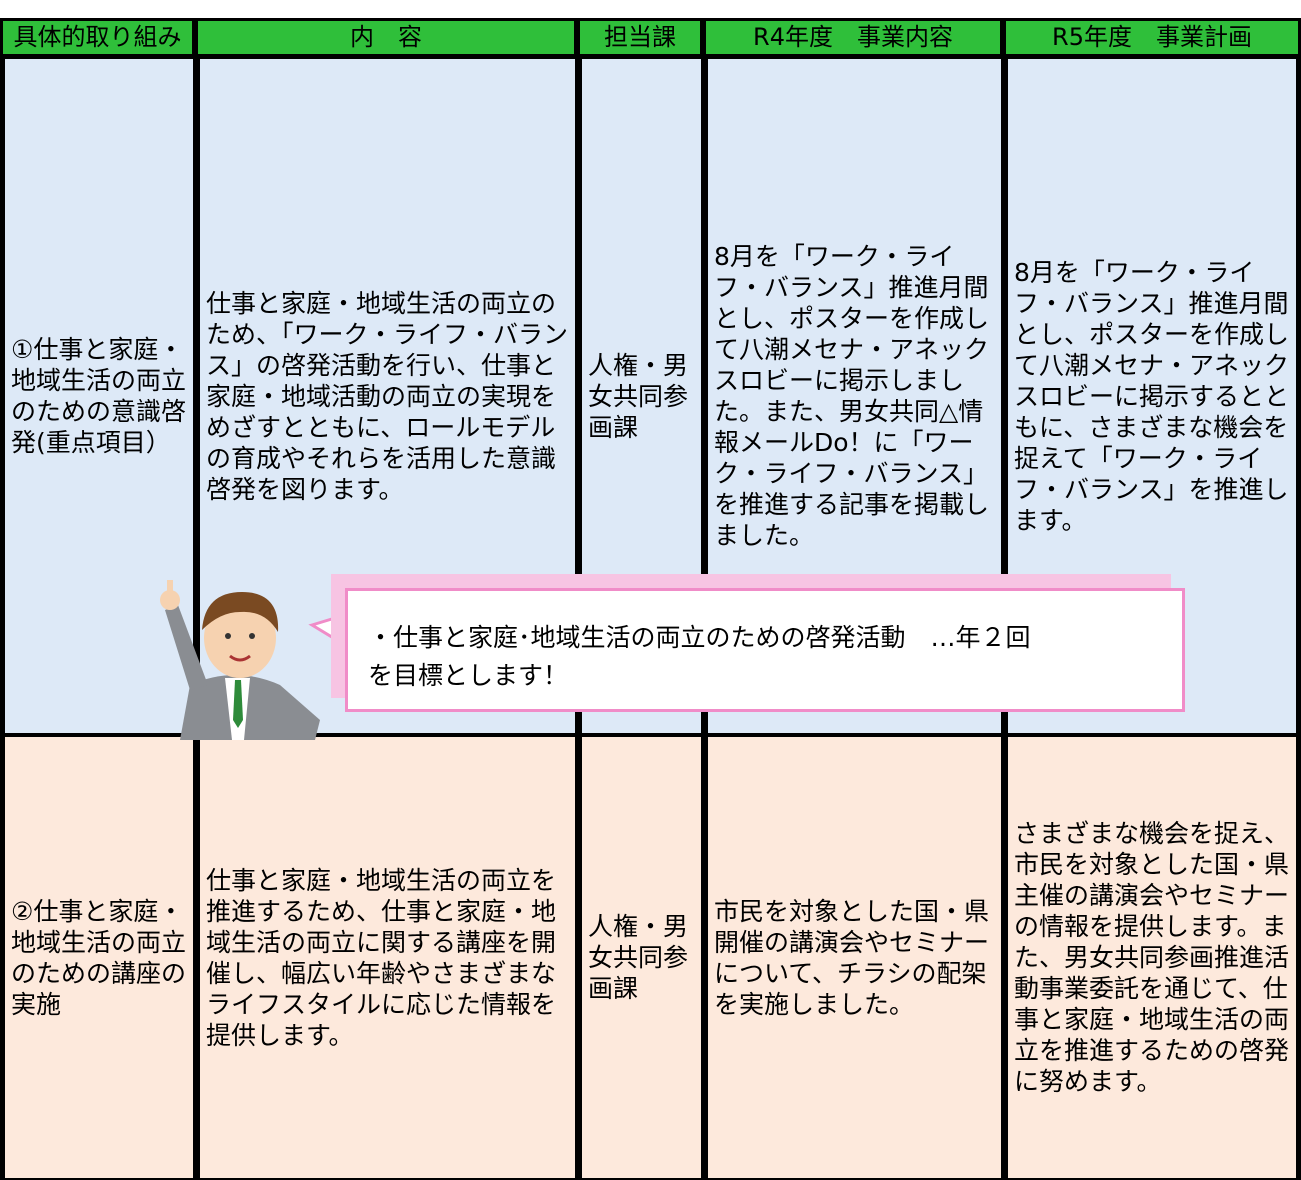  Describe the element at coordinates (253, 660) in the screenshot. I see `illustration` at that location.